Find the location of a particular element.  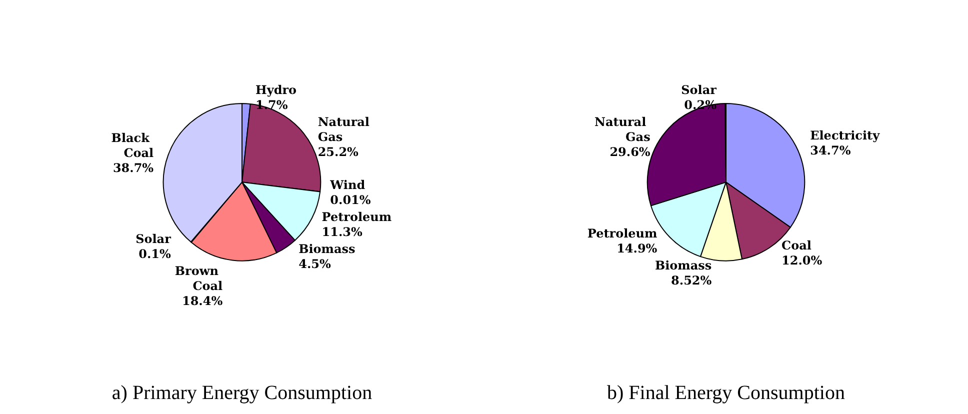

slice-label: Wind is located at coordinates (347, 185).